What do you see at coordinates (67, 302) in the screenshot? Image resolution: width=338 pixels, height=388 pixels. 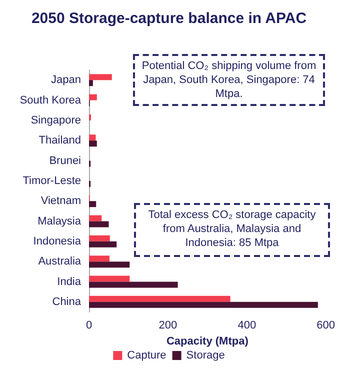 I see `y-tick-label: China` at bounding box center [67, 302].